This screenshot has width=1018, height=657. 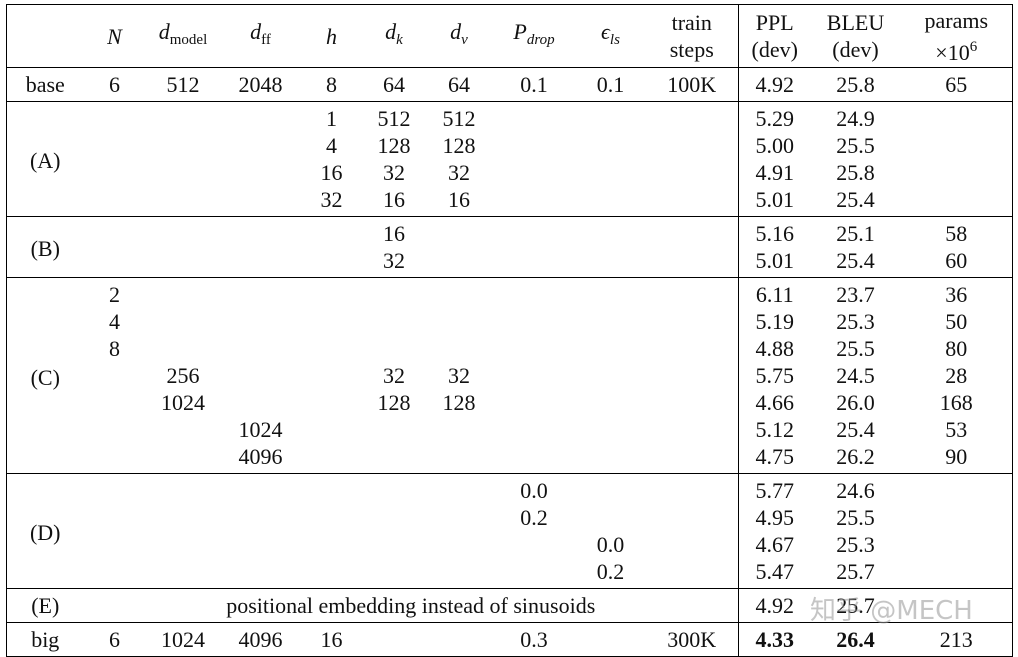 I want to click on cell: 32, so click(x=331, y=199).